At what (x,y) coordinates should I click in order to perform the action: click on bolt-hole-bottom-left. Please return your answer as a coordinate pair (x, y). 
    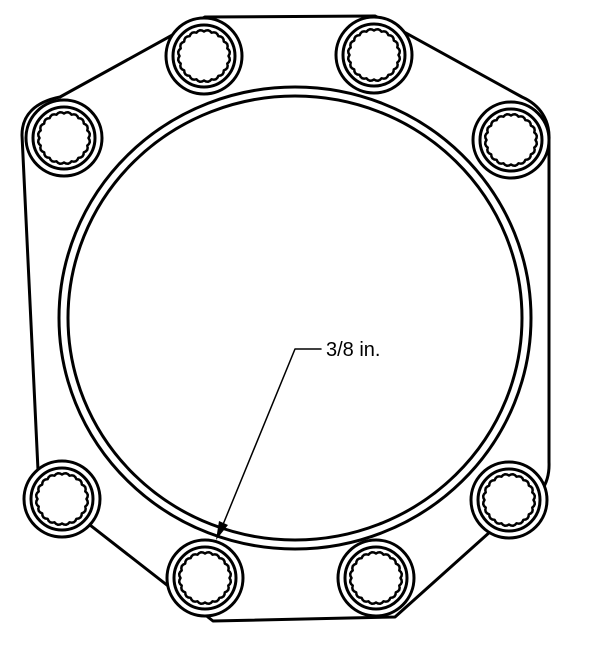
    Looking at the image, I should click on (205, 578).